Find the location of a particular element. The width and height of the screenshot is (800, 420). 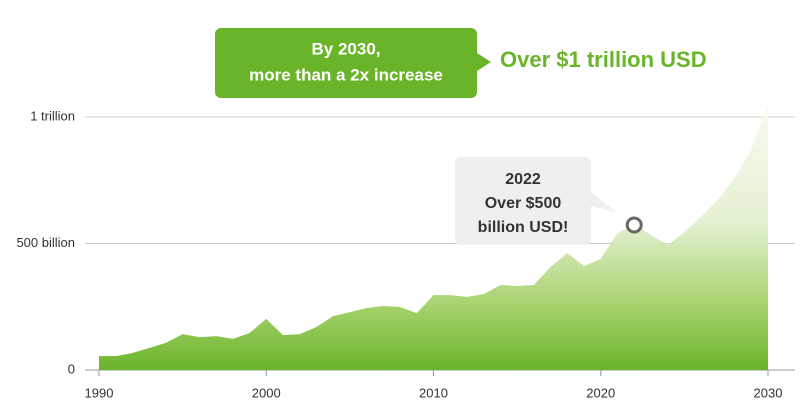

x-tick-label: 2030 is located at coordinates (768, 392).